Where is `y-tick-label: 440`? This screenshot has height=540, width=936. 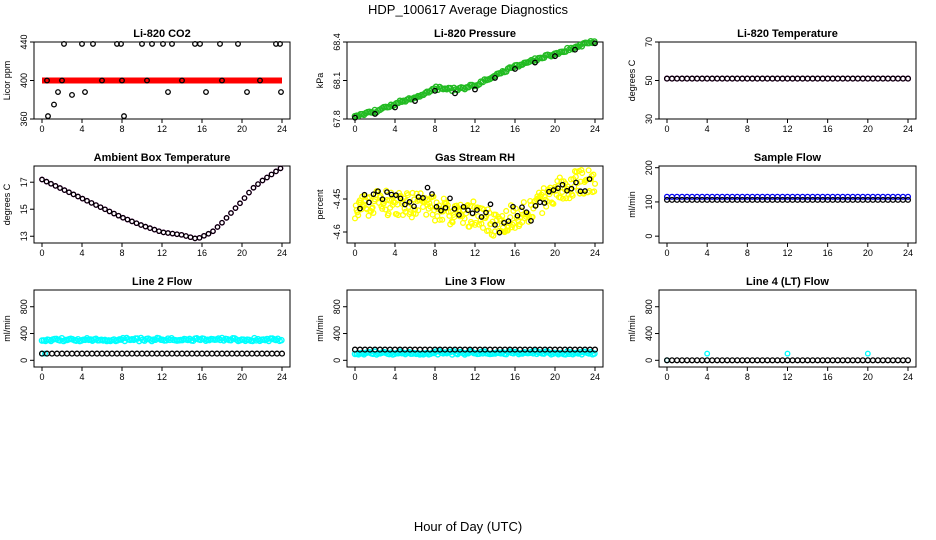
y-tick-label: 440 is located at coordinates (24, 41).